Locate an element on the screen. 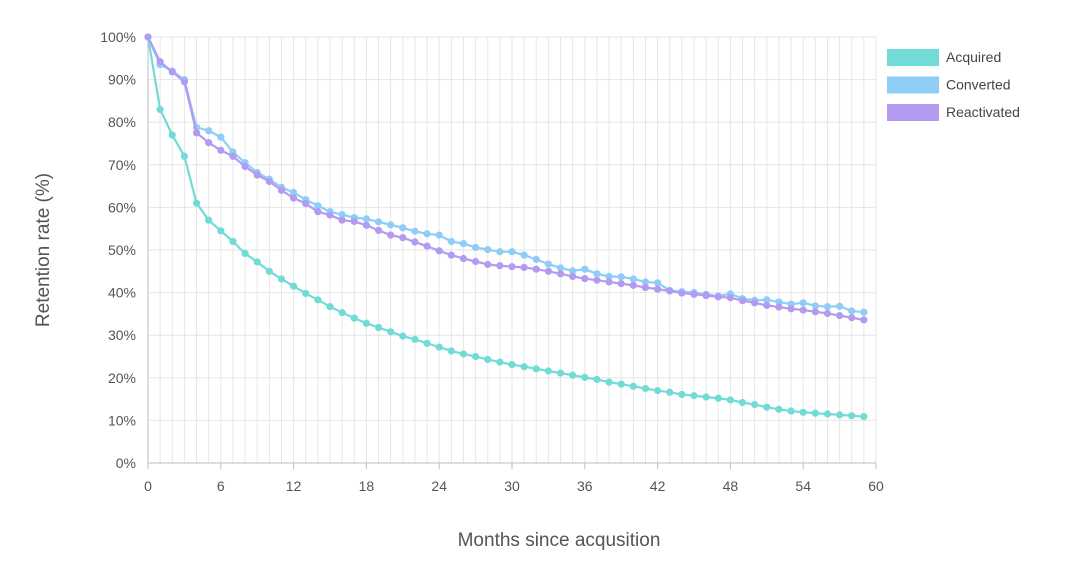  y-tick-label: 40% is located at coordinates (122, 293).